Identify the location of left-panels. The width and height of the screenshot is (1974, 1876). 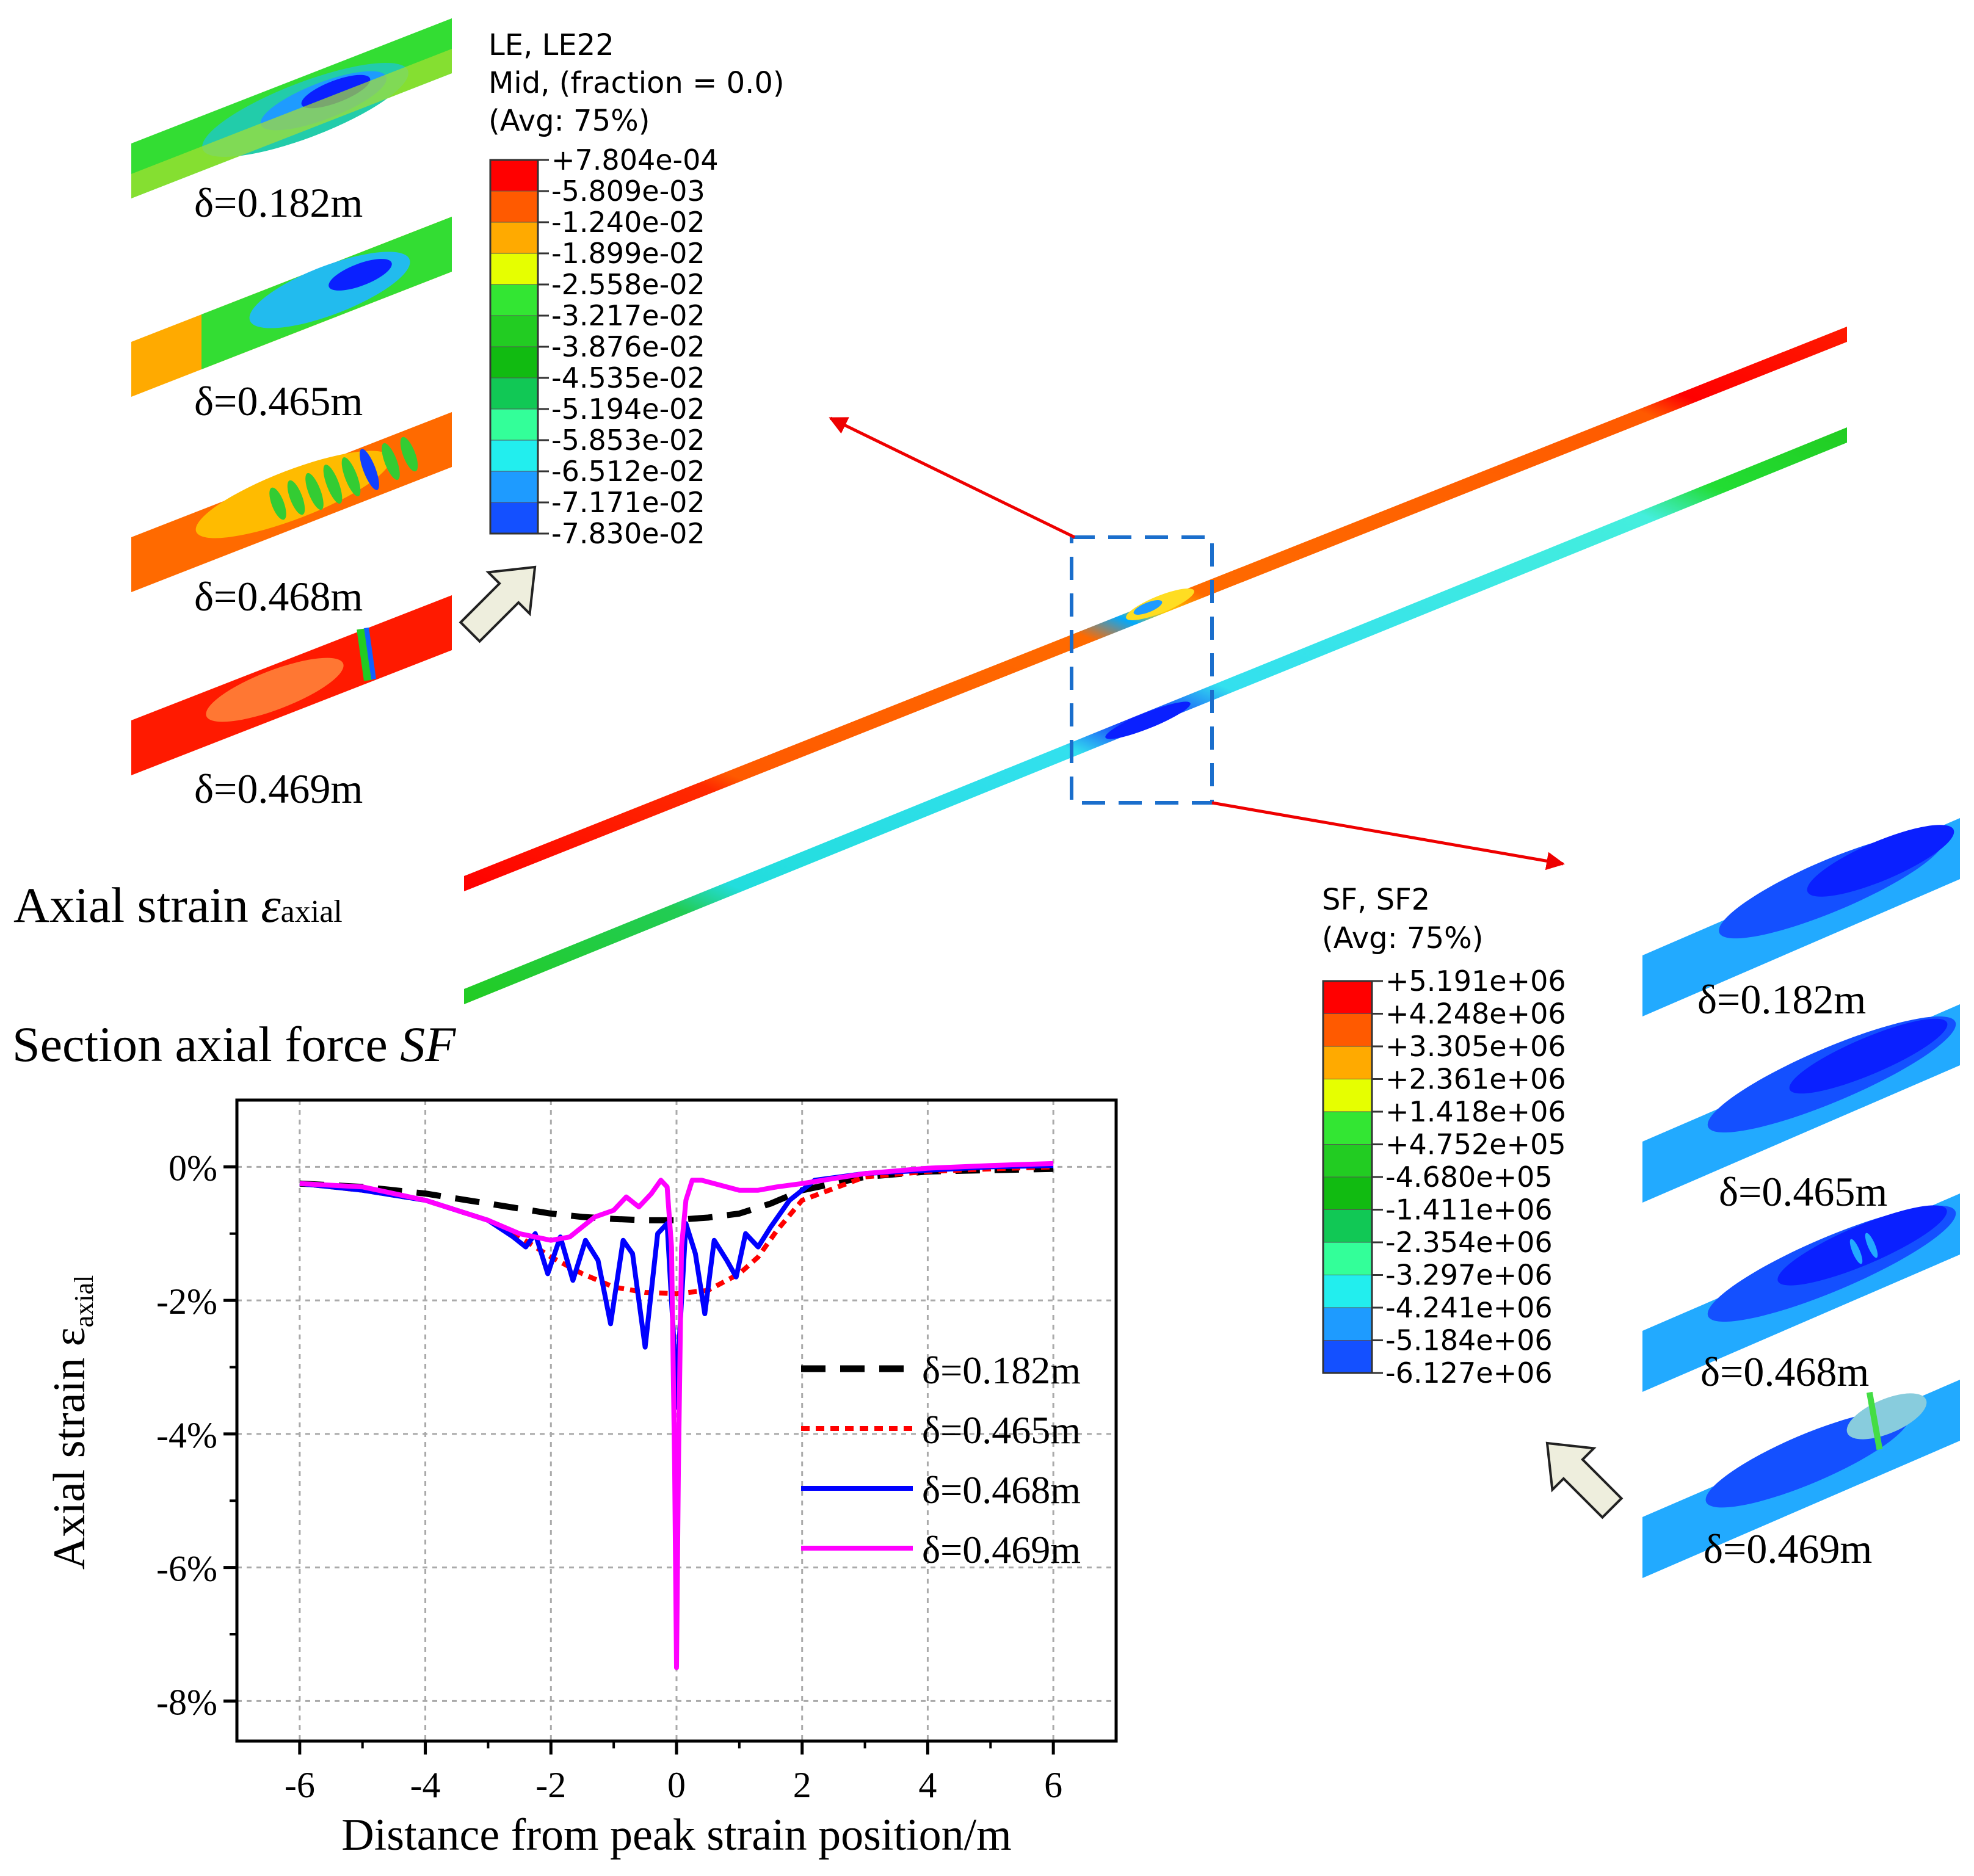
(291, 396).